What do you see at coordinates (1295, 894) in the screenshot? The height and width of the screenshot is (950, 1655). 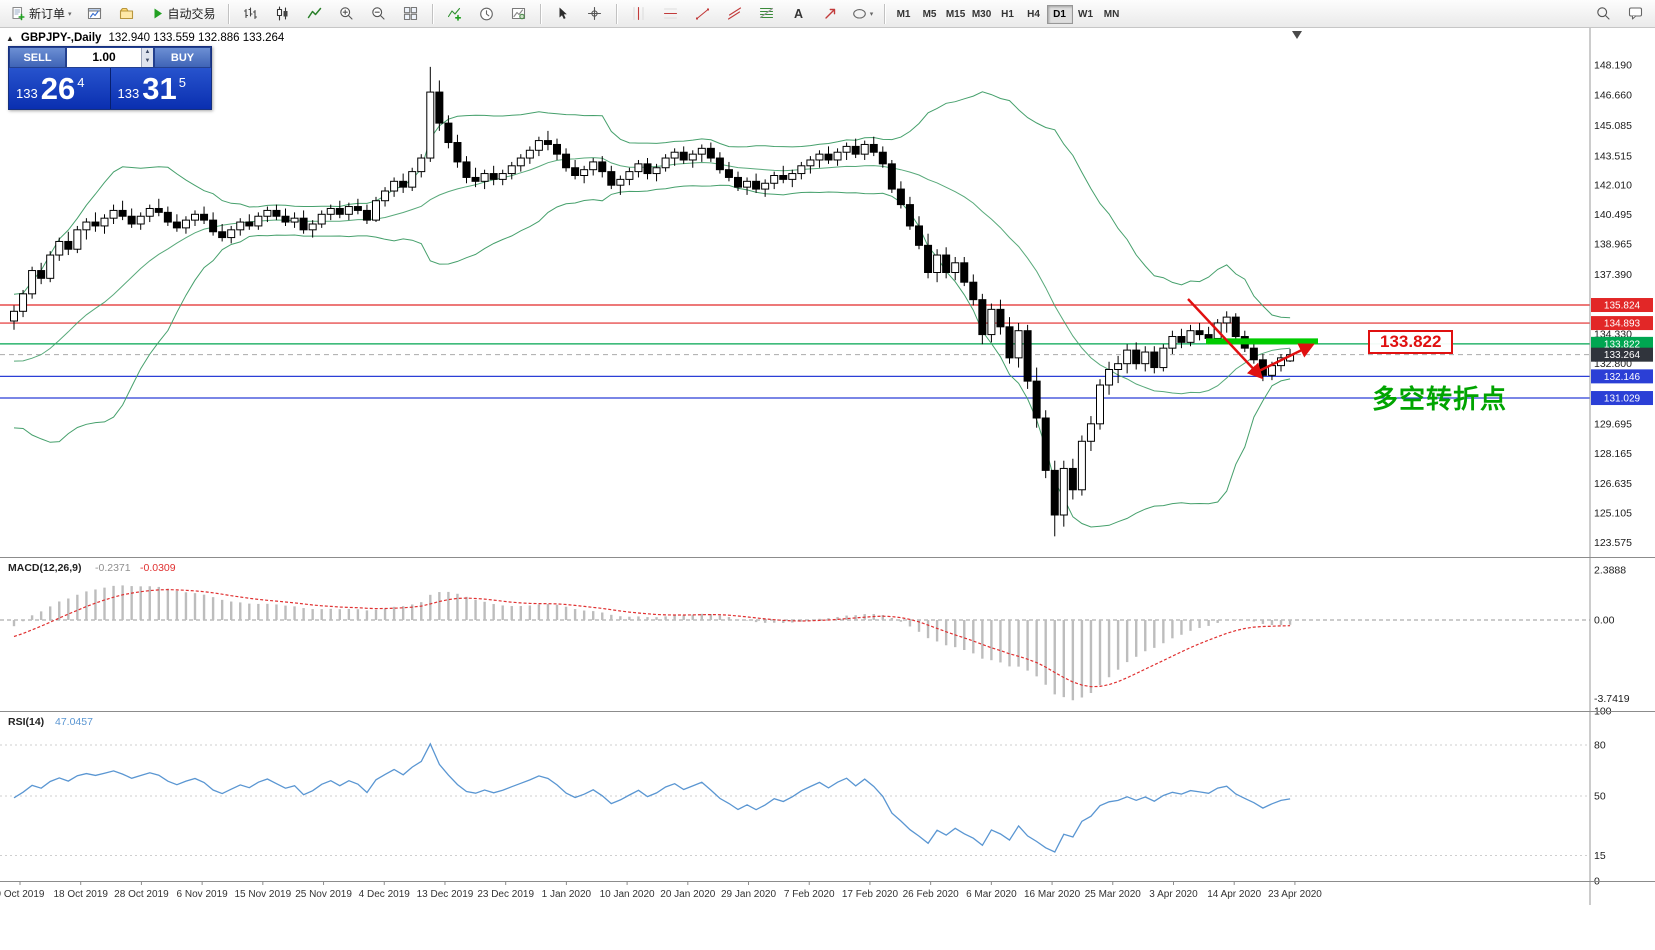 I see `svg-text: 23 Apr 2020` at bounding box center [1295, 894].